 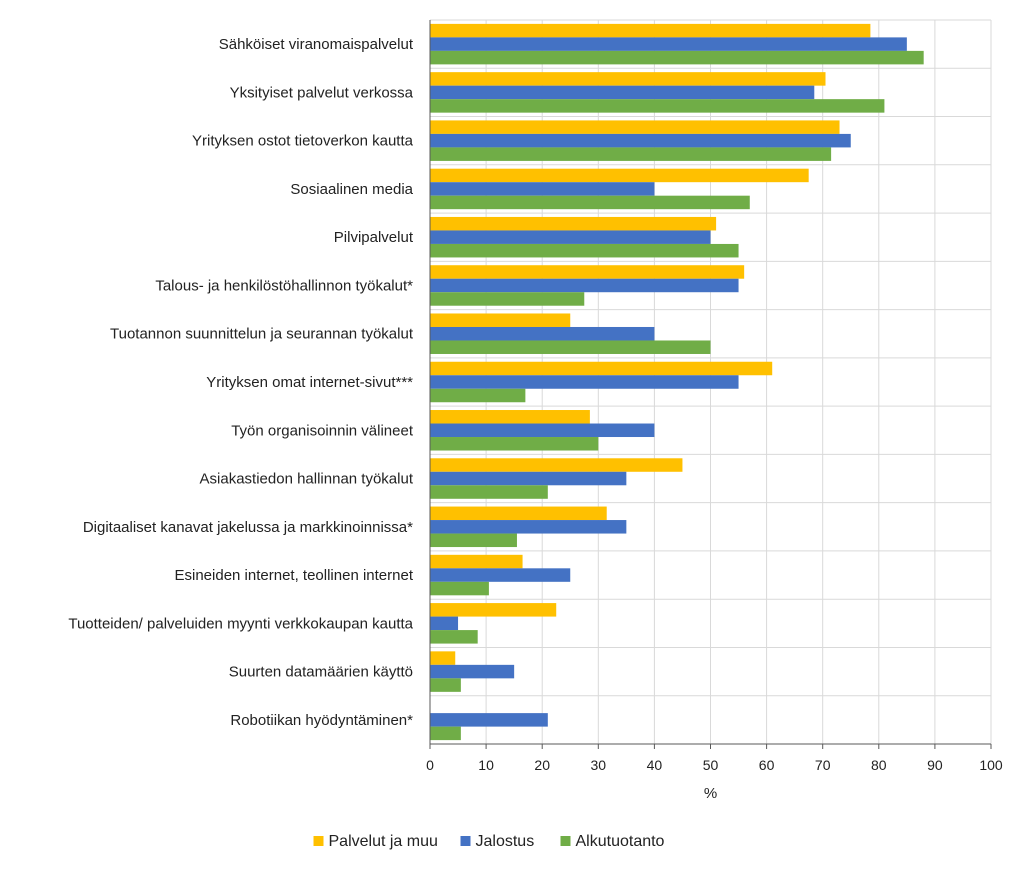 What do you see at coordinates (599, 765) in the screenshot?
I see `x-tick-label: 30` at bounding box center [599, 765].